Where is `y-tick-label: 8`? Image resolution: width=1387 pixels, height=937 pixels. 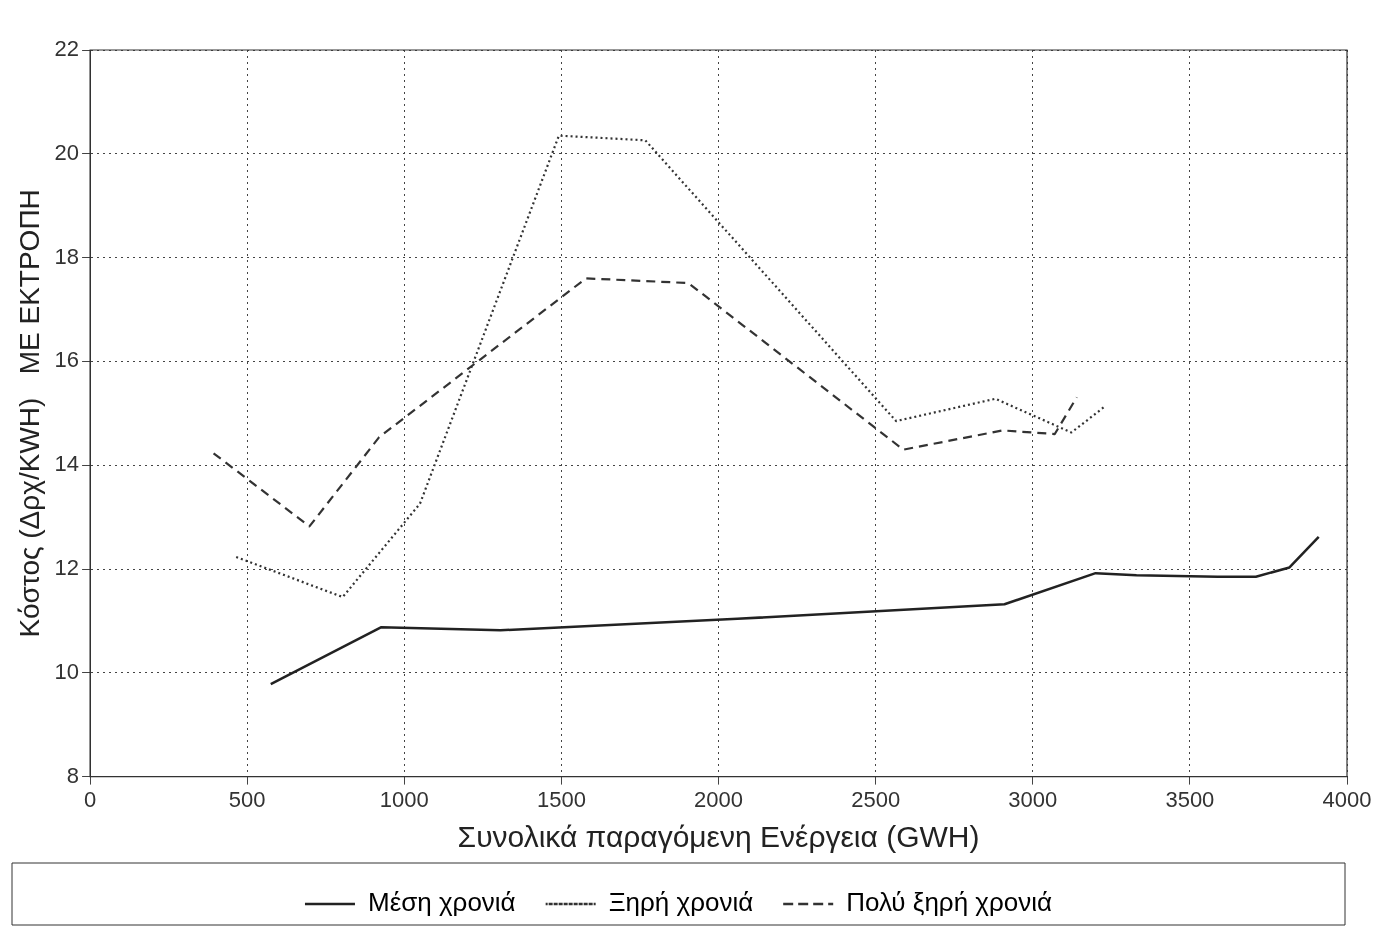
y-tick-label: 8 is located at coordinates (73, 775).